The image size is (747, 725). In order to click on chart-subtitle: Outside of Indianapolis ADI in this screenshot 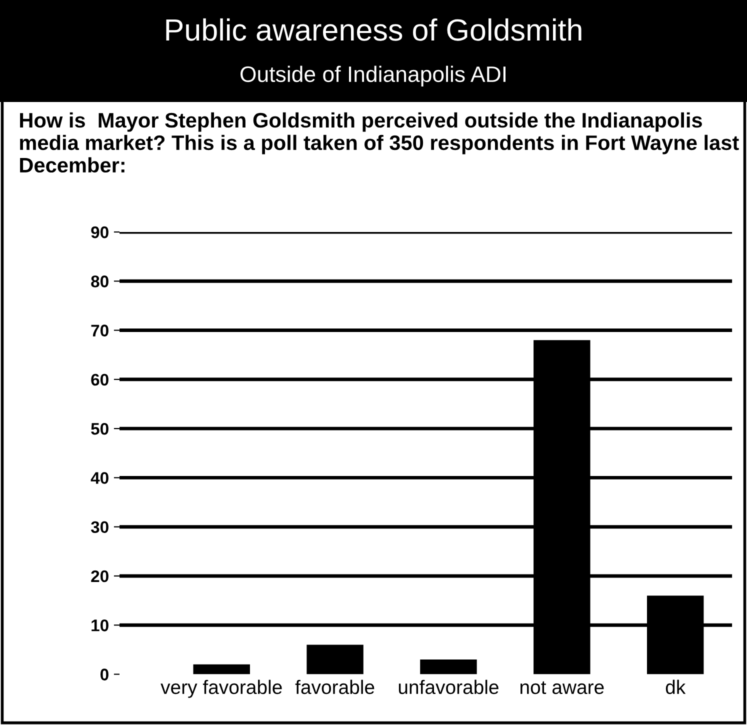, I will do `click(373, 76)`.